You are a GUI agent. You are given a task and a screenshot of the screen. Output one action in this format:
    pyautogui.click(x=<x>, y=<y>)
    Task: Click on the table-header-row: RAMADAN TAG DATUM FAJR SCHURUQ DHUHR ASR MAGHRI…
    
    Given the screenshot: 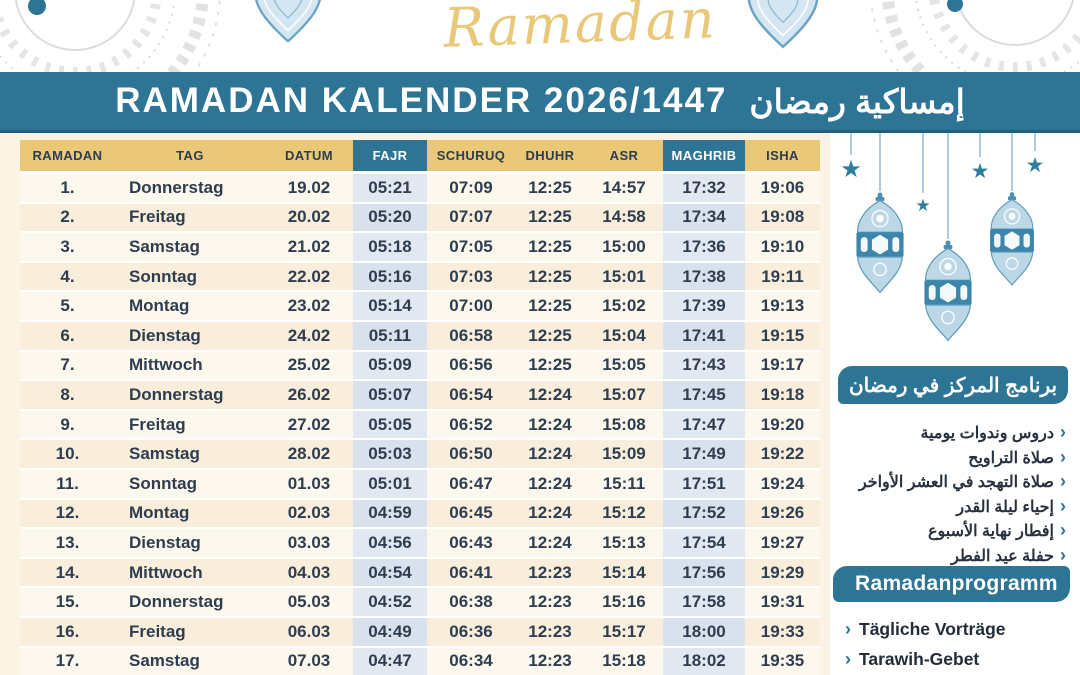 What is the action you would take?
    pyautogui.click(x=420, y=157)
    